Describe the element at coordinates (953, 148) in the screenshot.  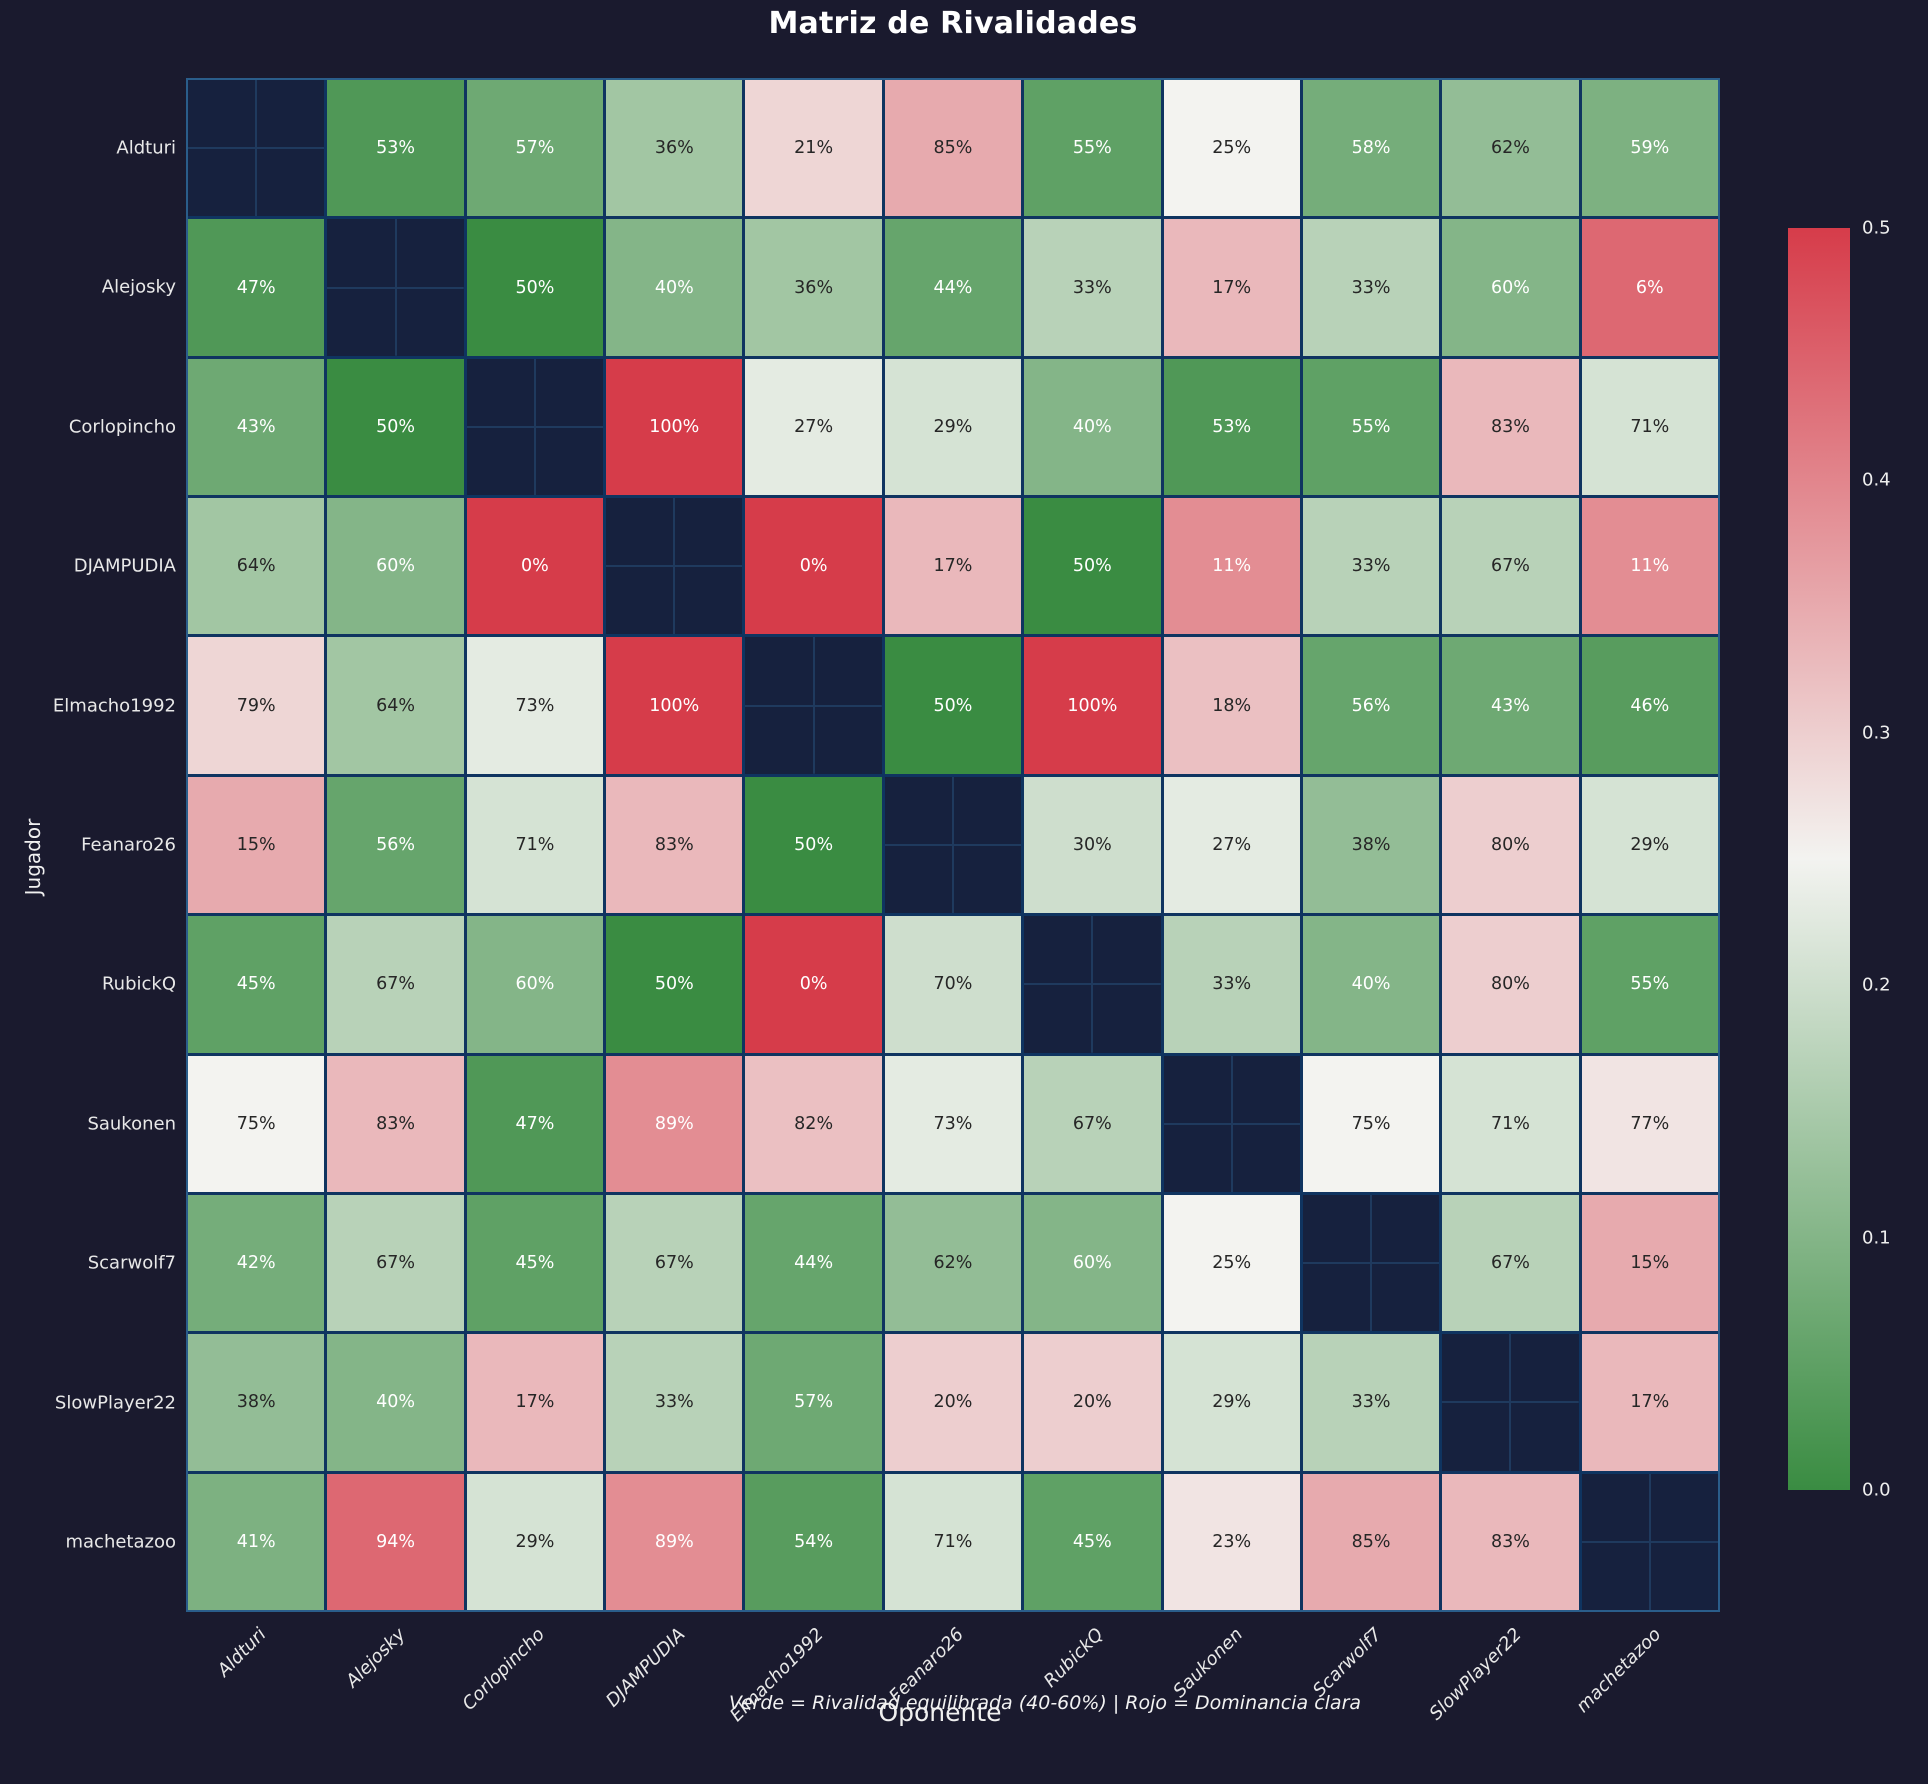
I see `cell-value: 85%` at that location.